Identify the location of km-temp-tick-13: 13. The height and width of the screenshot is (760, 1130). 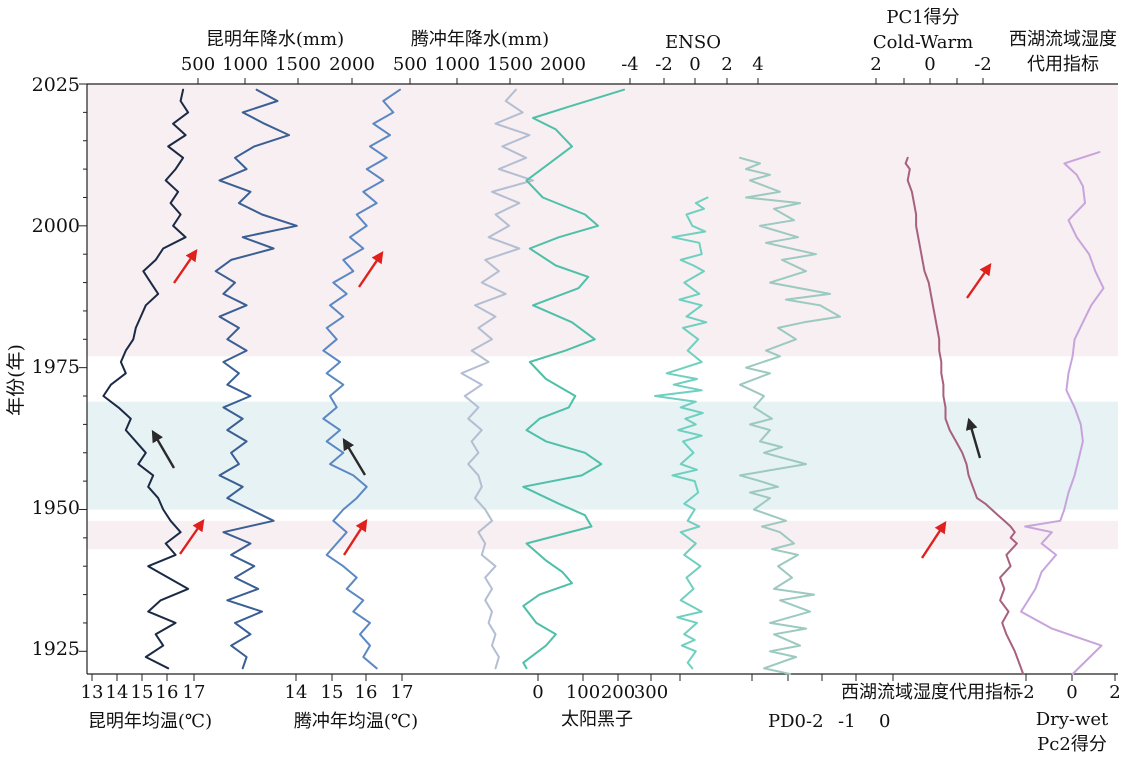
(92, 692).